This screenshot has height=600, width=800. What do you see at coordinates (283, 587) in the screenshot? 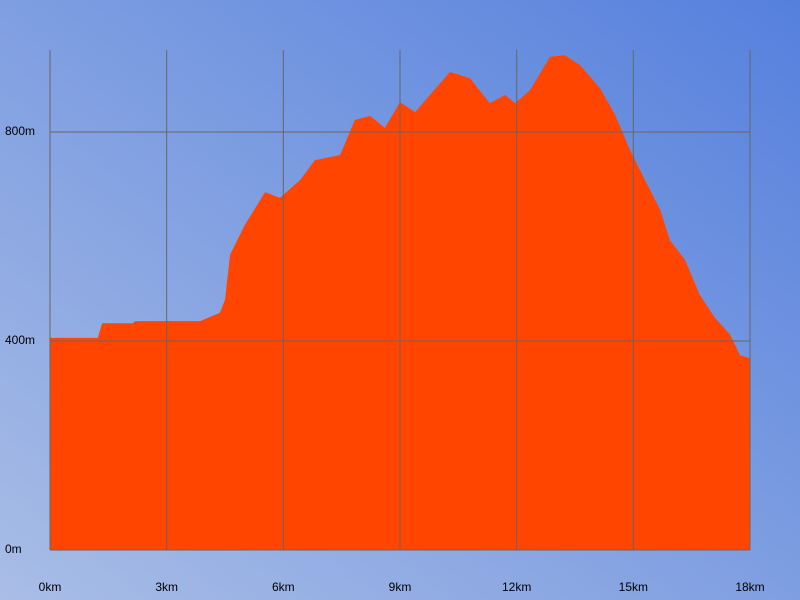
I see `x-tick-label: 6km` at bounding box center [283, 587].